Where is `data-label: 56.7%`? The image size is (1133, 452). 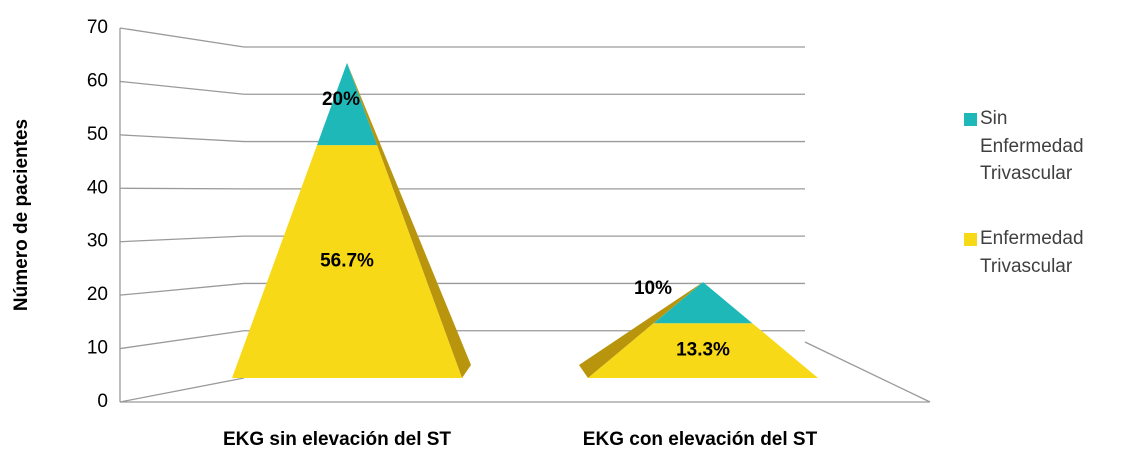
data-label: 56.7% is located at coordinates (347, 261).